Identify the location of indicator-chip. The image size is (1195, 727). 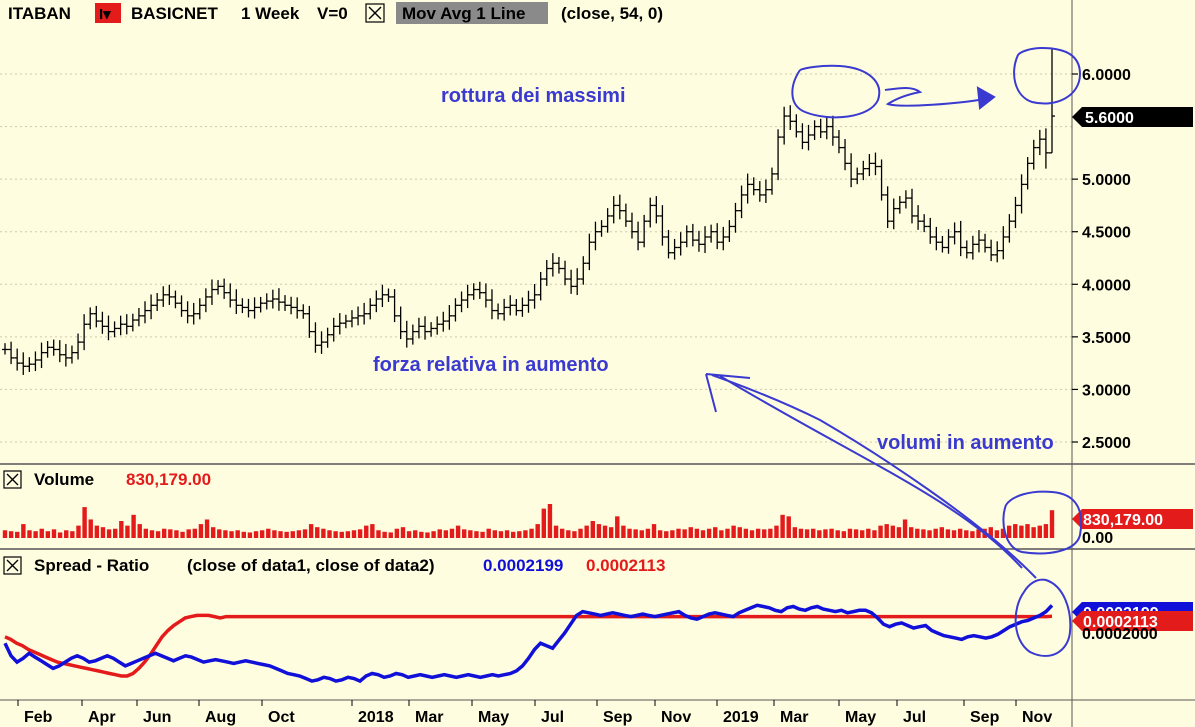
(472, 13).